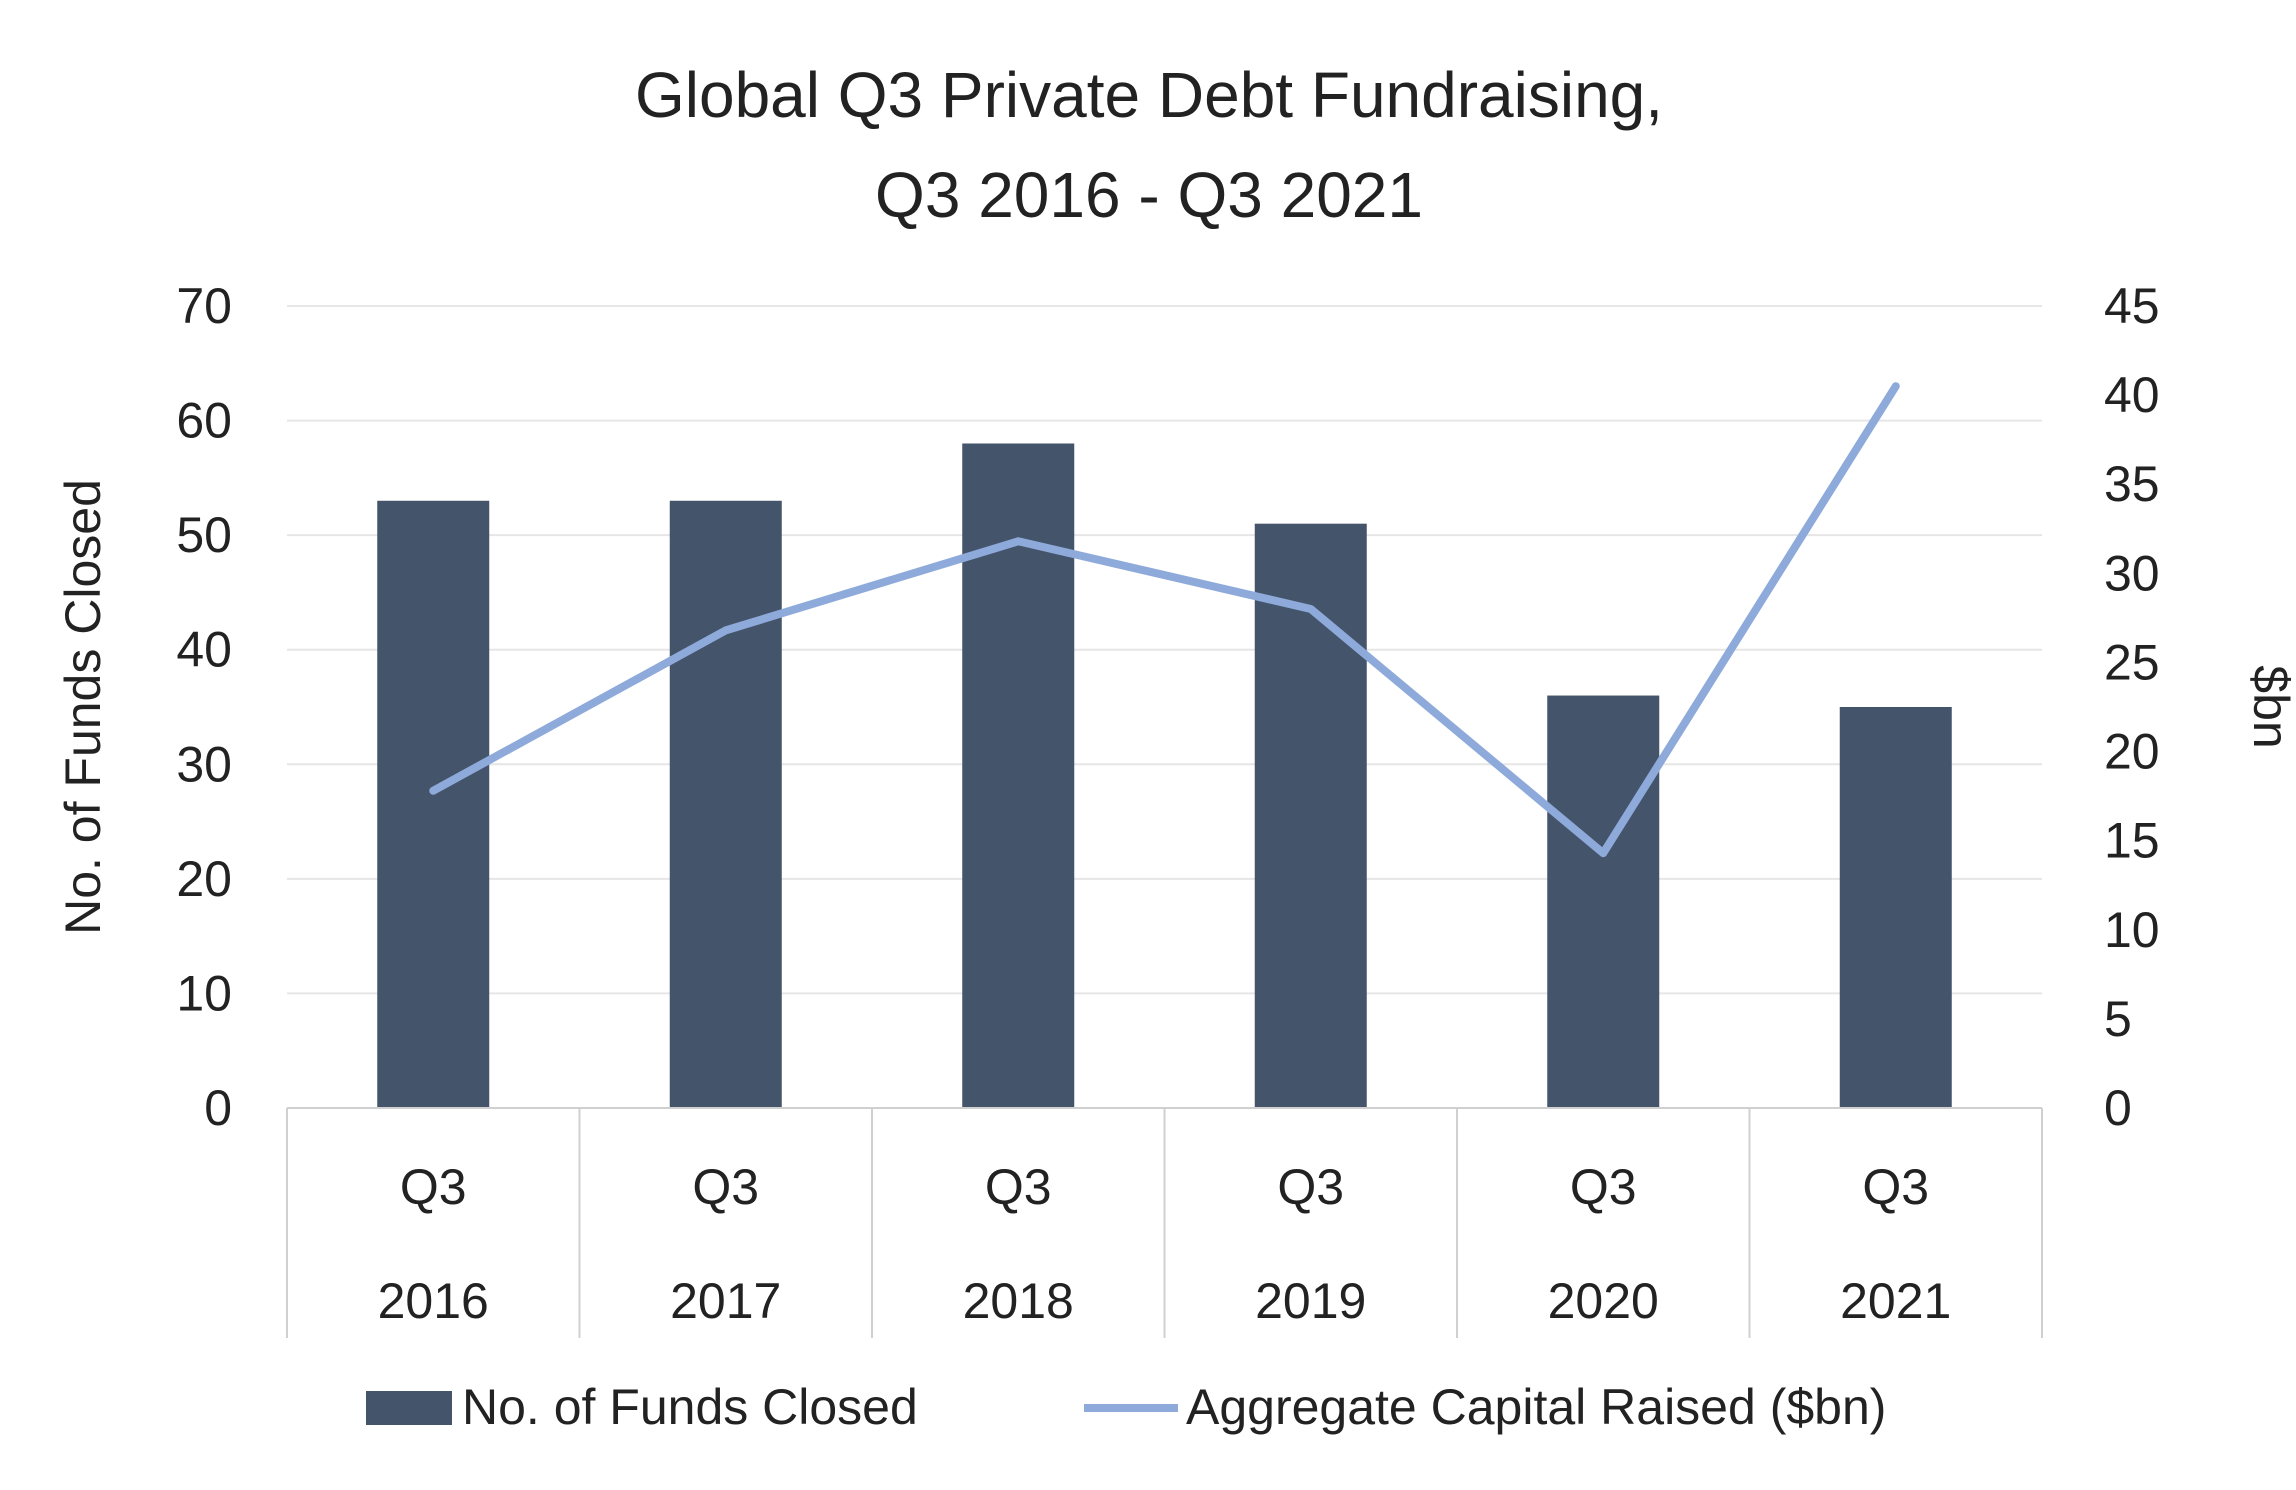 The height and width of the screenshot is (1490, 2296). What do you see at coordinates (2132, 930) in the screenshot?
I see `y-right-tick-label: 10` at bounding box center [2132, 930].